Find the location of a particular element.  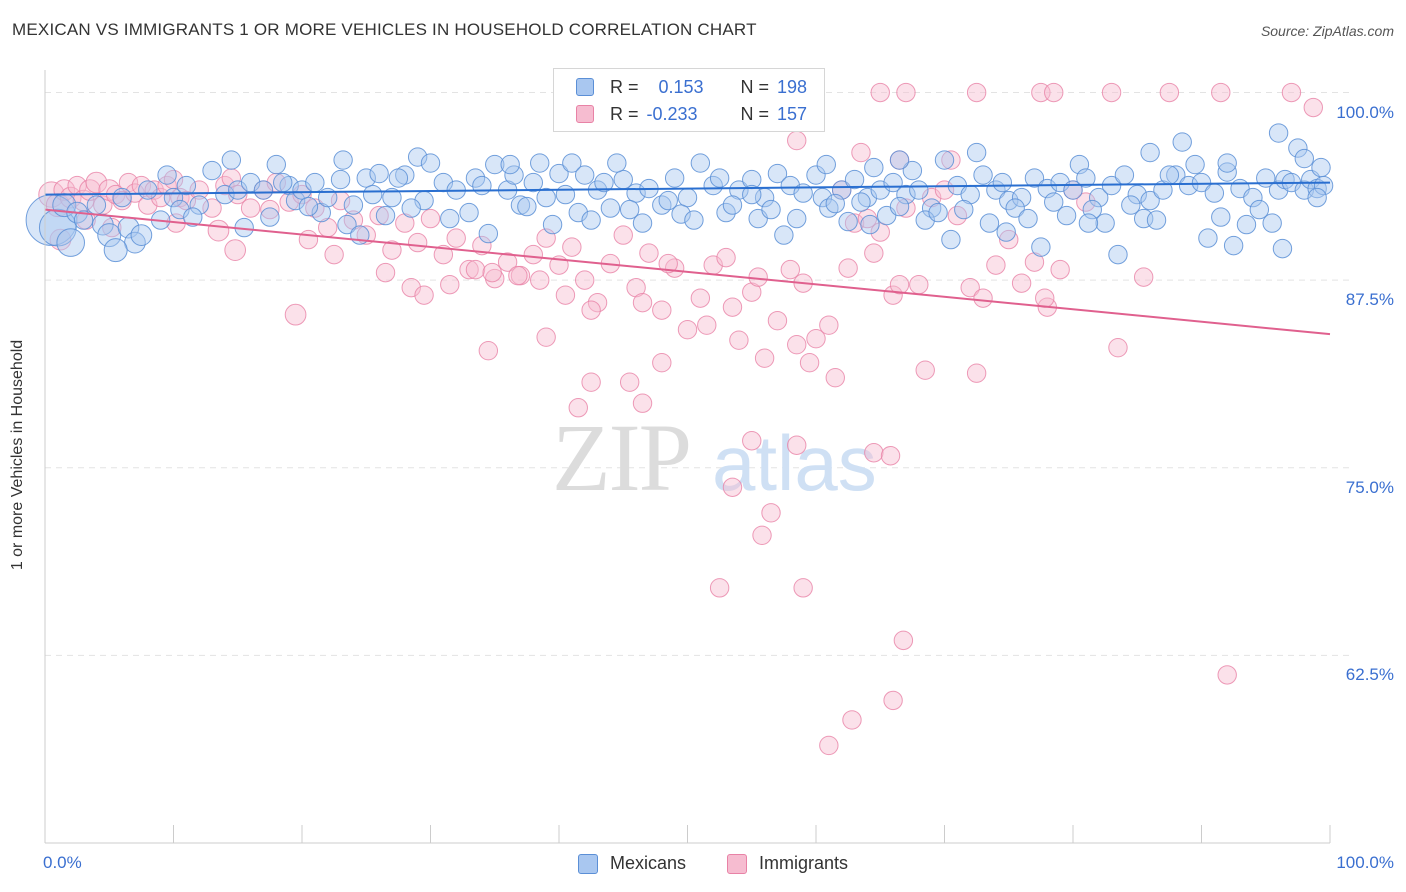

x-tick-label-max: 100.0% is located at coordinates (1365, 862).